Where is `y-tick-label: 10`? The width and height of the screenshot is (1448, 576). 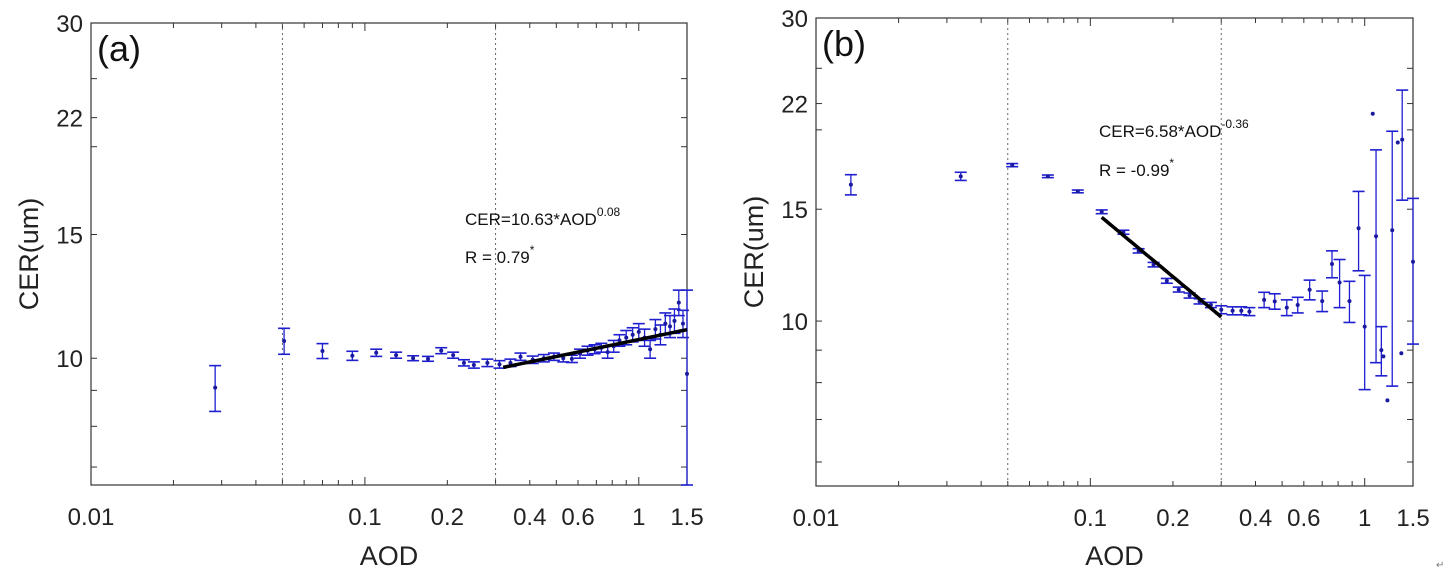 y-tick-label: 10 is located at coordinates (794, 322).